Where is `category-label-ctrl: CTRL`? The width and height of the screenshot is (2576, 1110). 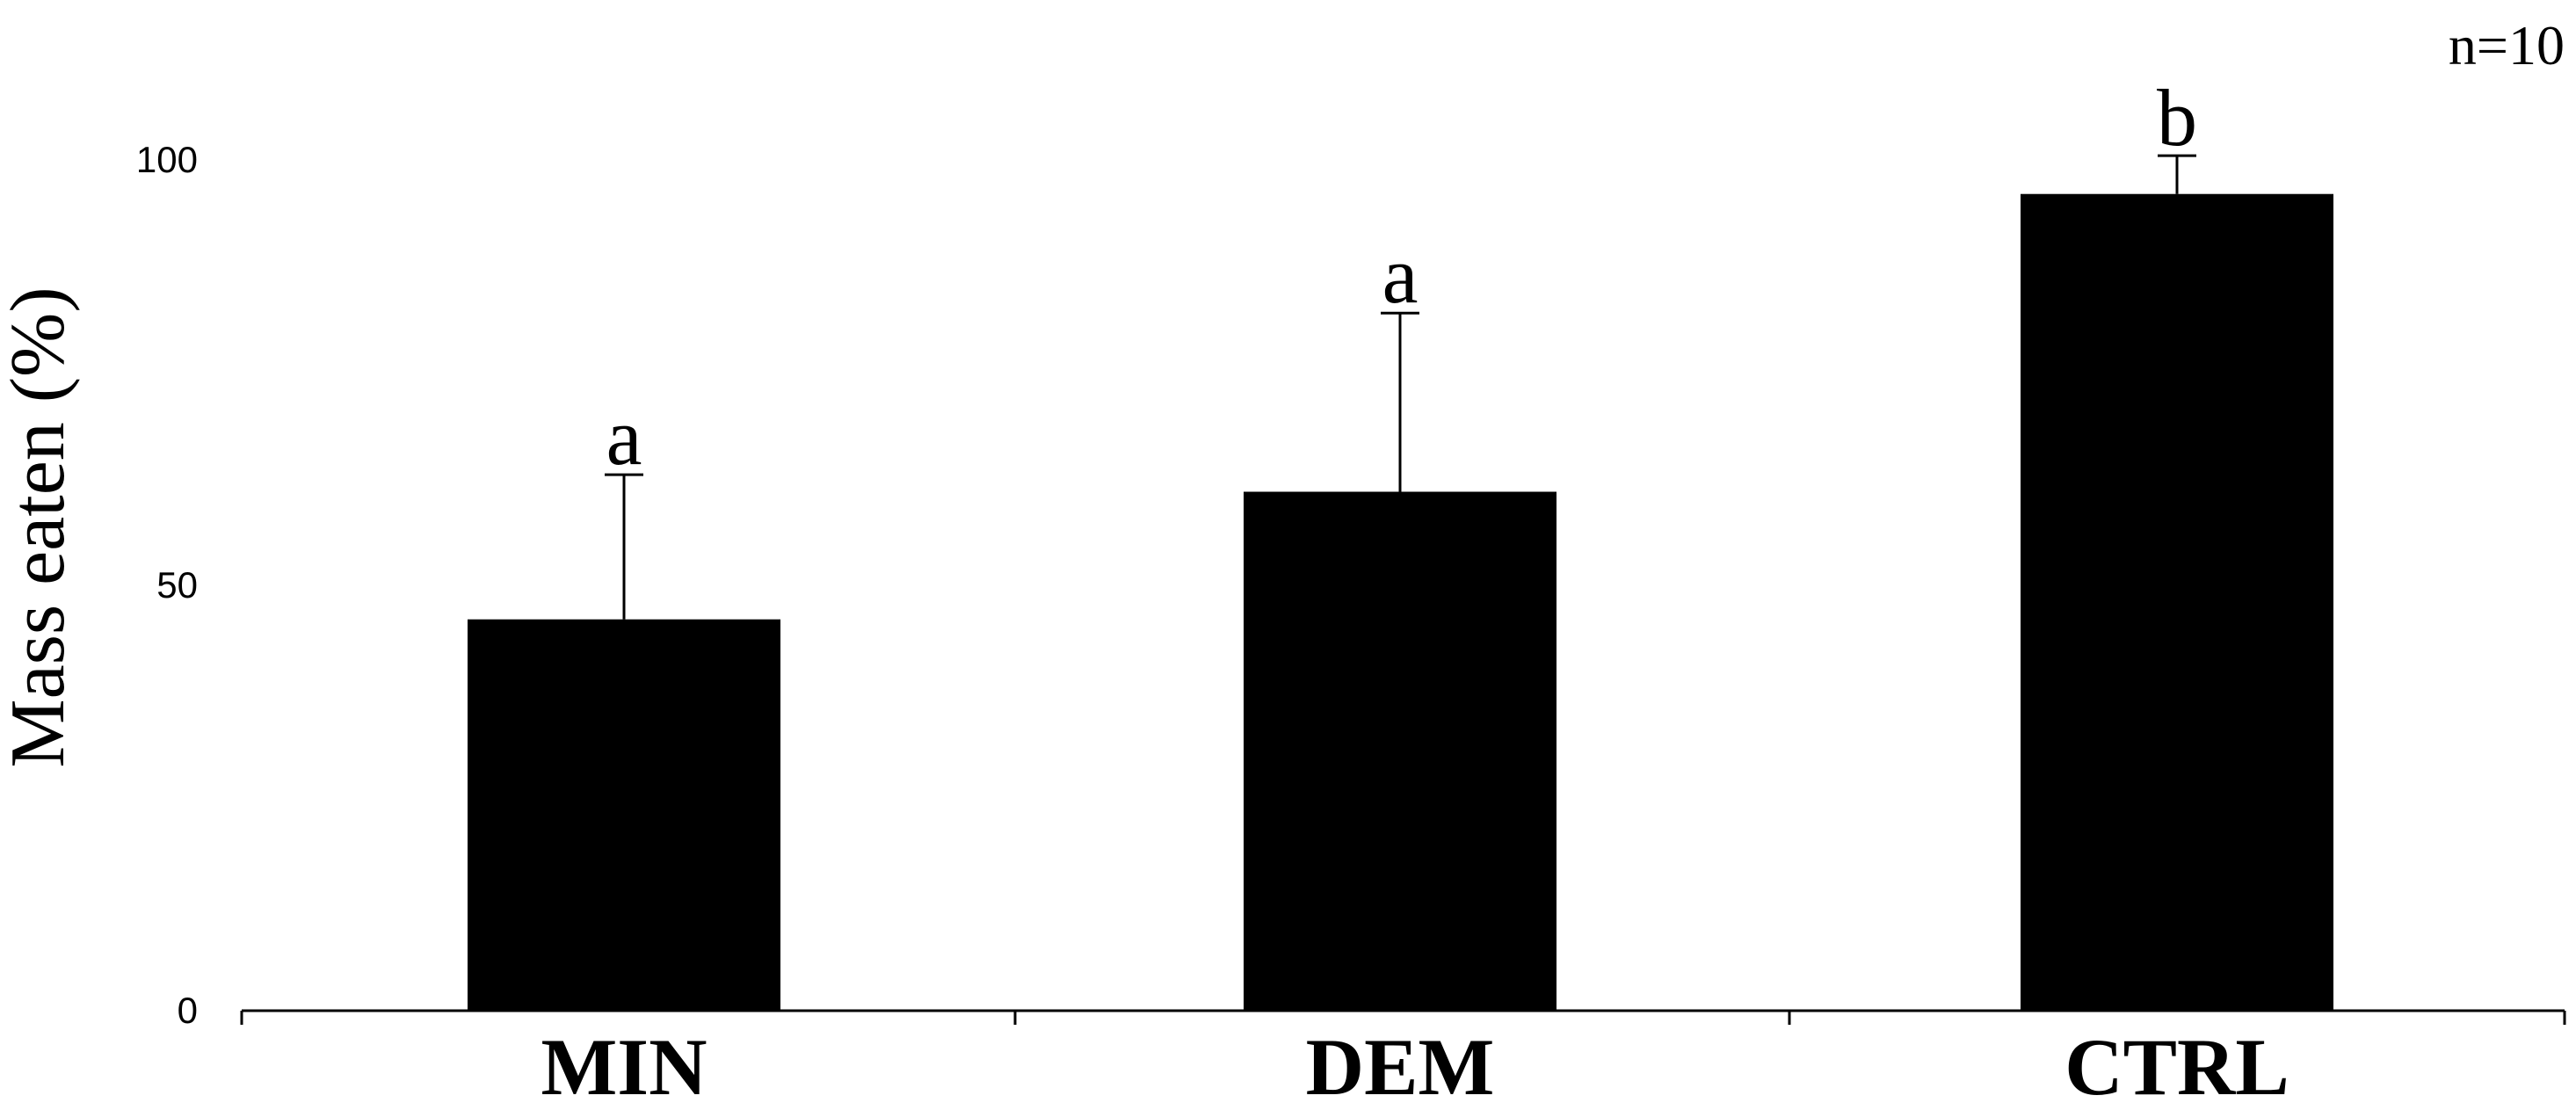
category-label-ctrl: CTRL is located at coordinates (2176, 1066).